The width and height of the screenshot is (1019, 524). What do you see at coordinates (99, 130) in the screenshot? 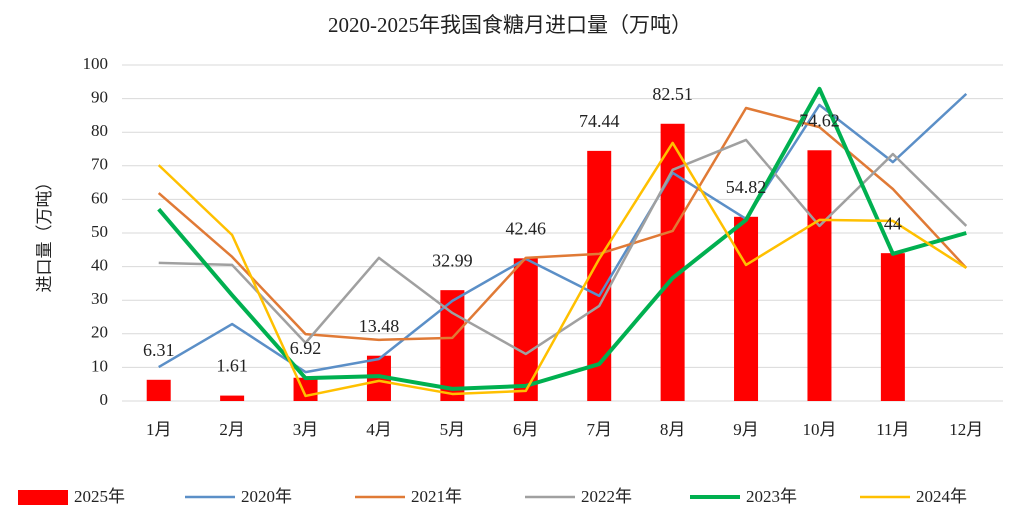
I see `y-tick-label: 80` at bounding box center [99, 130].